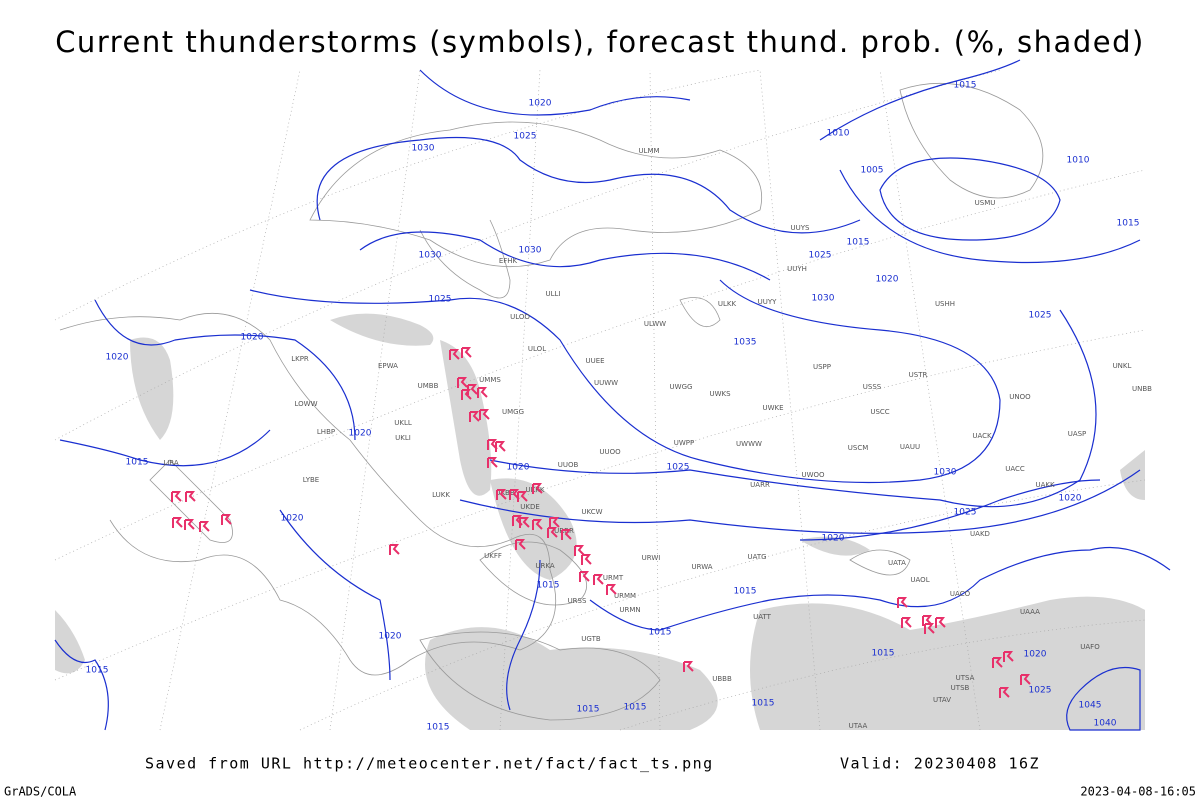  I want to click on station-label: UKDE, so click(530, 507).